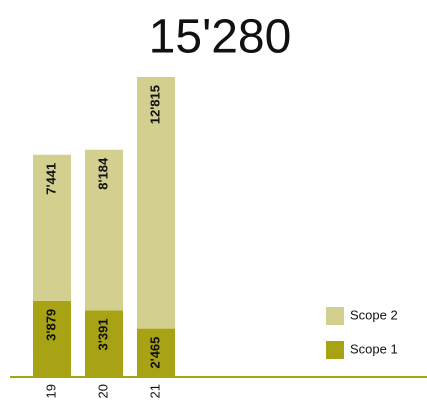 The image size is (427, 410). What do you see at coordinates (50, 391) in the screenshot?
I see `x-tick-label: 19` at bounding box center [50, 391].